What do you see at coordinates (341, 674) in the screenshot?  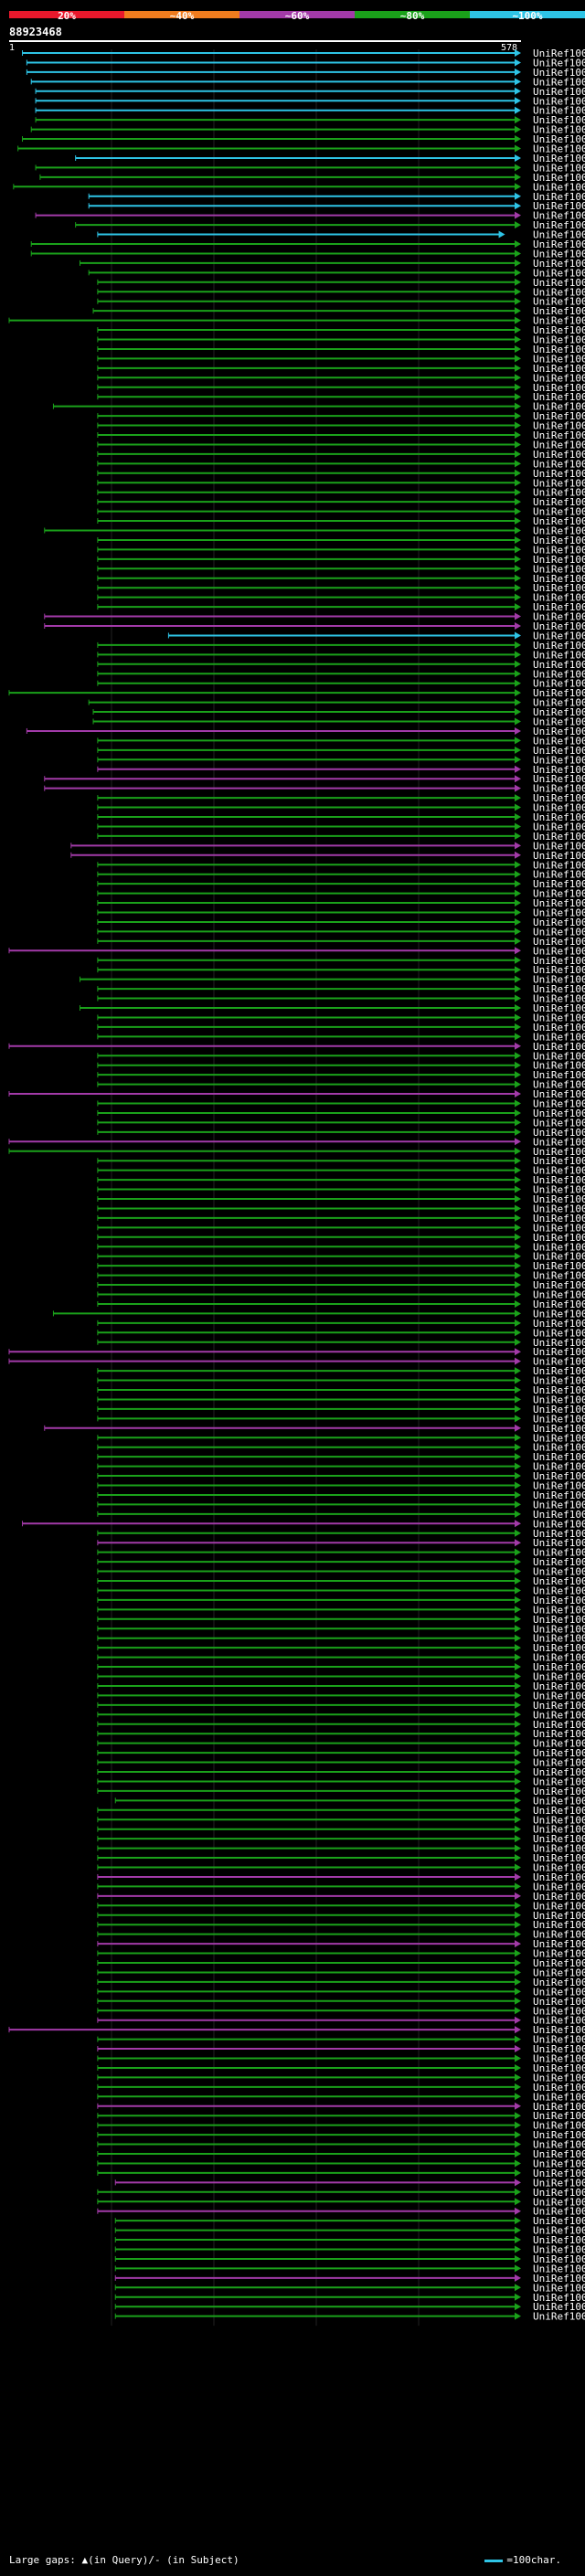 I see `alignment-row: UniRef100_Q4PNQ2` at bounding box center [341, 674].